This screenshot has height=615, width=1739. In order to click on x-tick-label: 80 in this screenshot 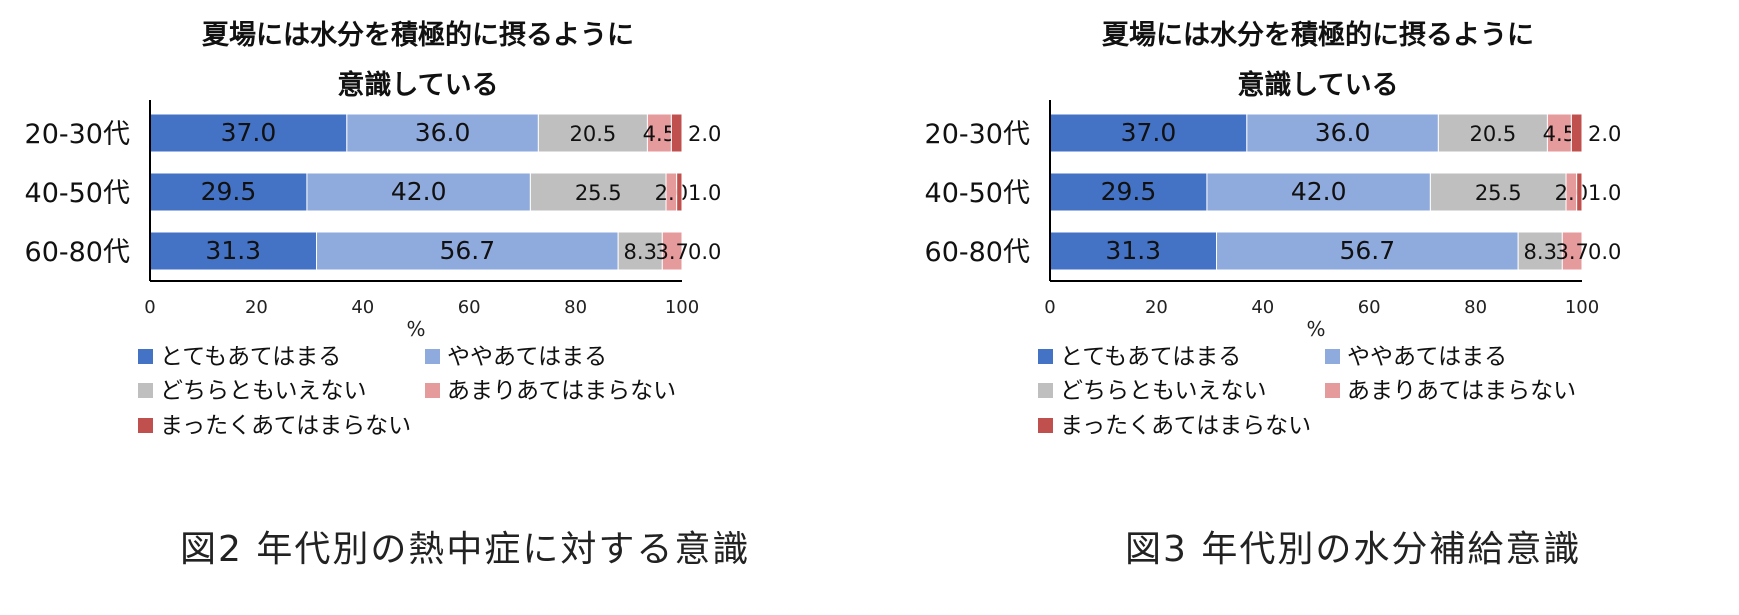, I will do `click(1475, 307)`.